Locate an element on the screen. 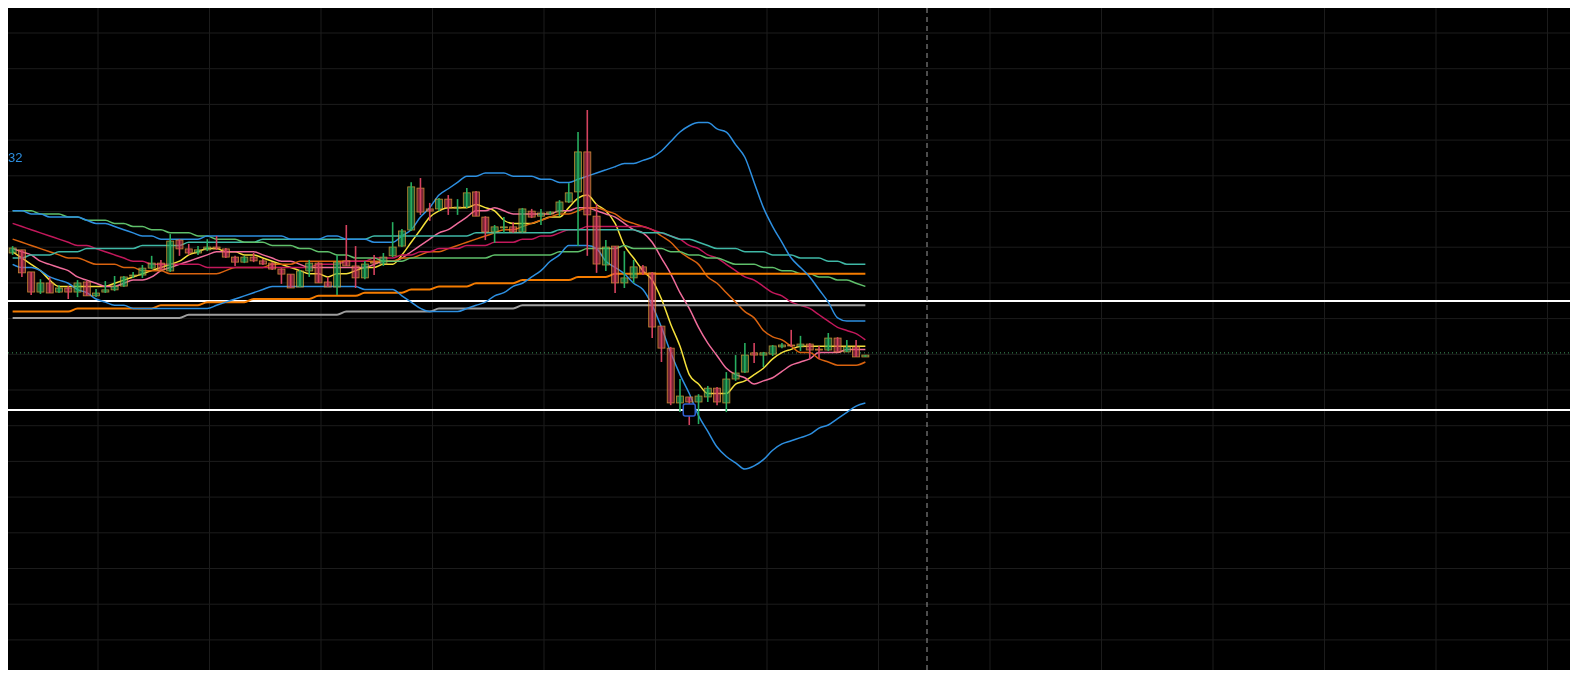 The width and height of the screenshot is (1578, 678). annotation: 32 is located at coordinates (15, 157).